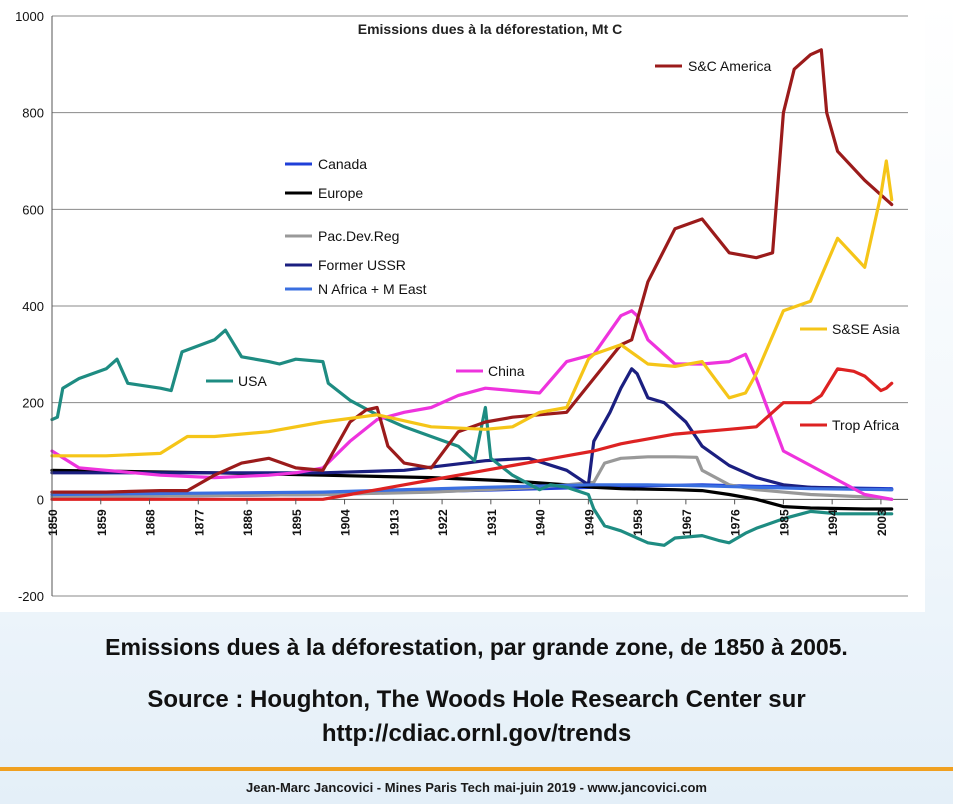 The height and width of the screenshot is (804, 953). I want to click on x-tick-label: 1994, so click(833, 522).